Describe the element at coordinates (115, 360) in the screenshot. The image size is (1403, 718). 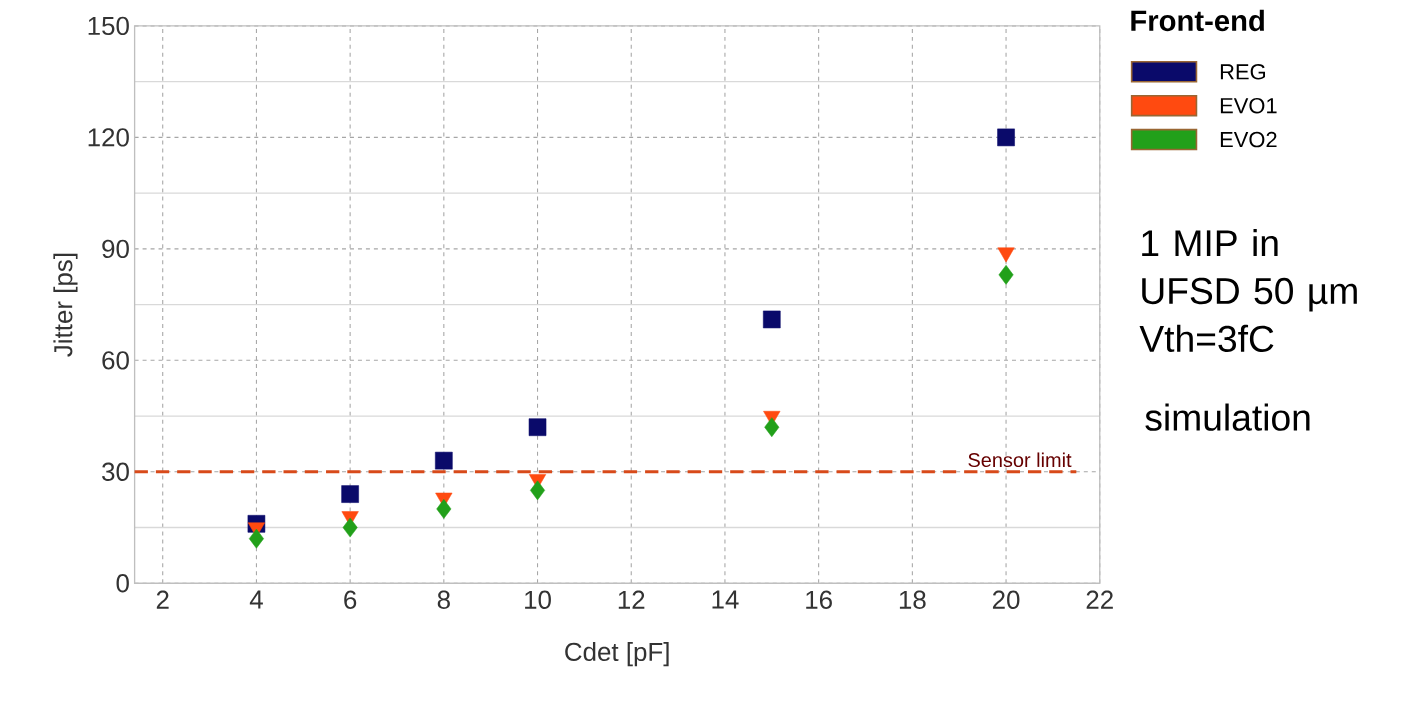
I see `y-tick-label: 60` at that location.